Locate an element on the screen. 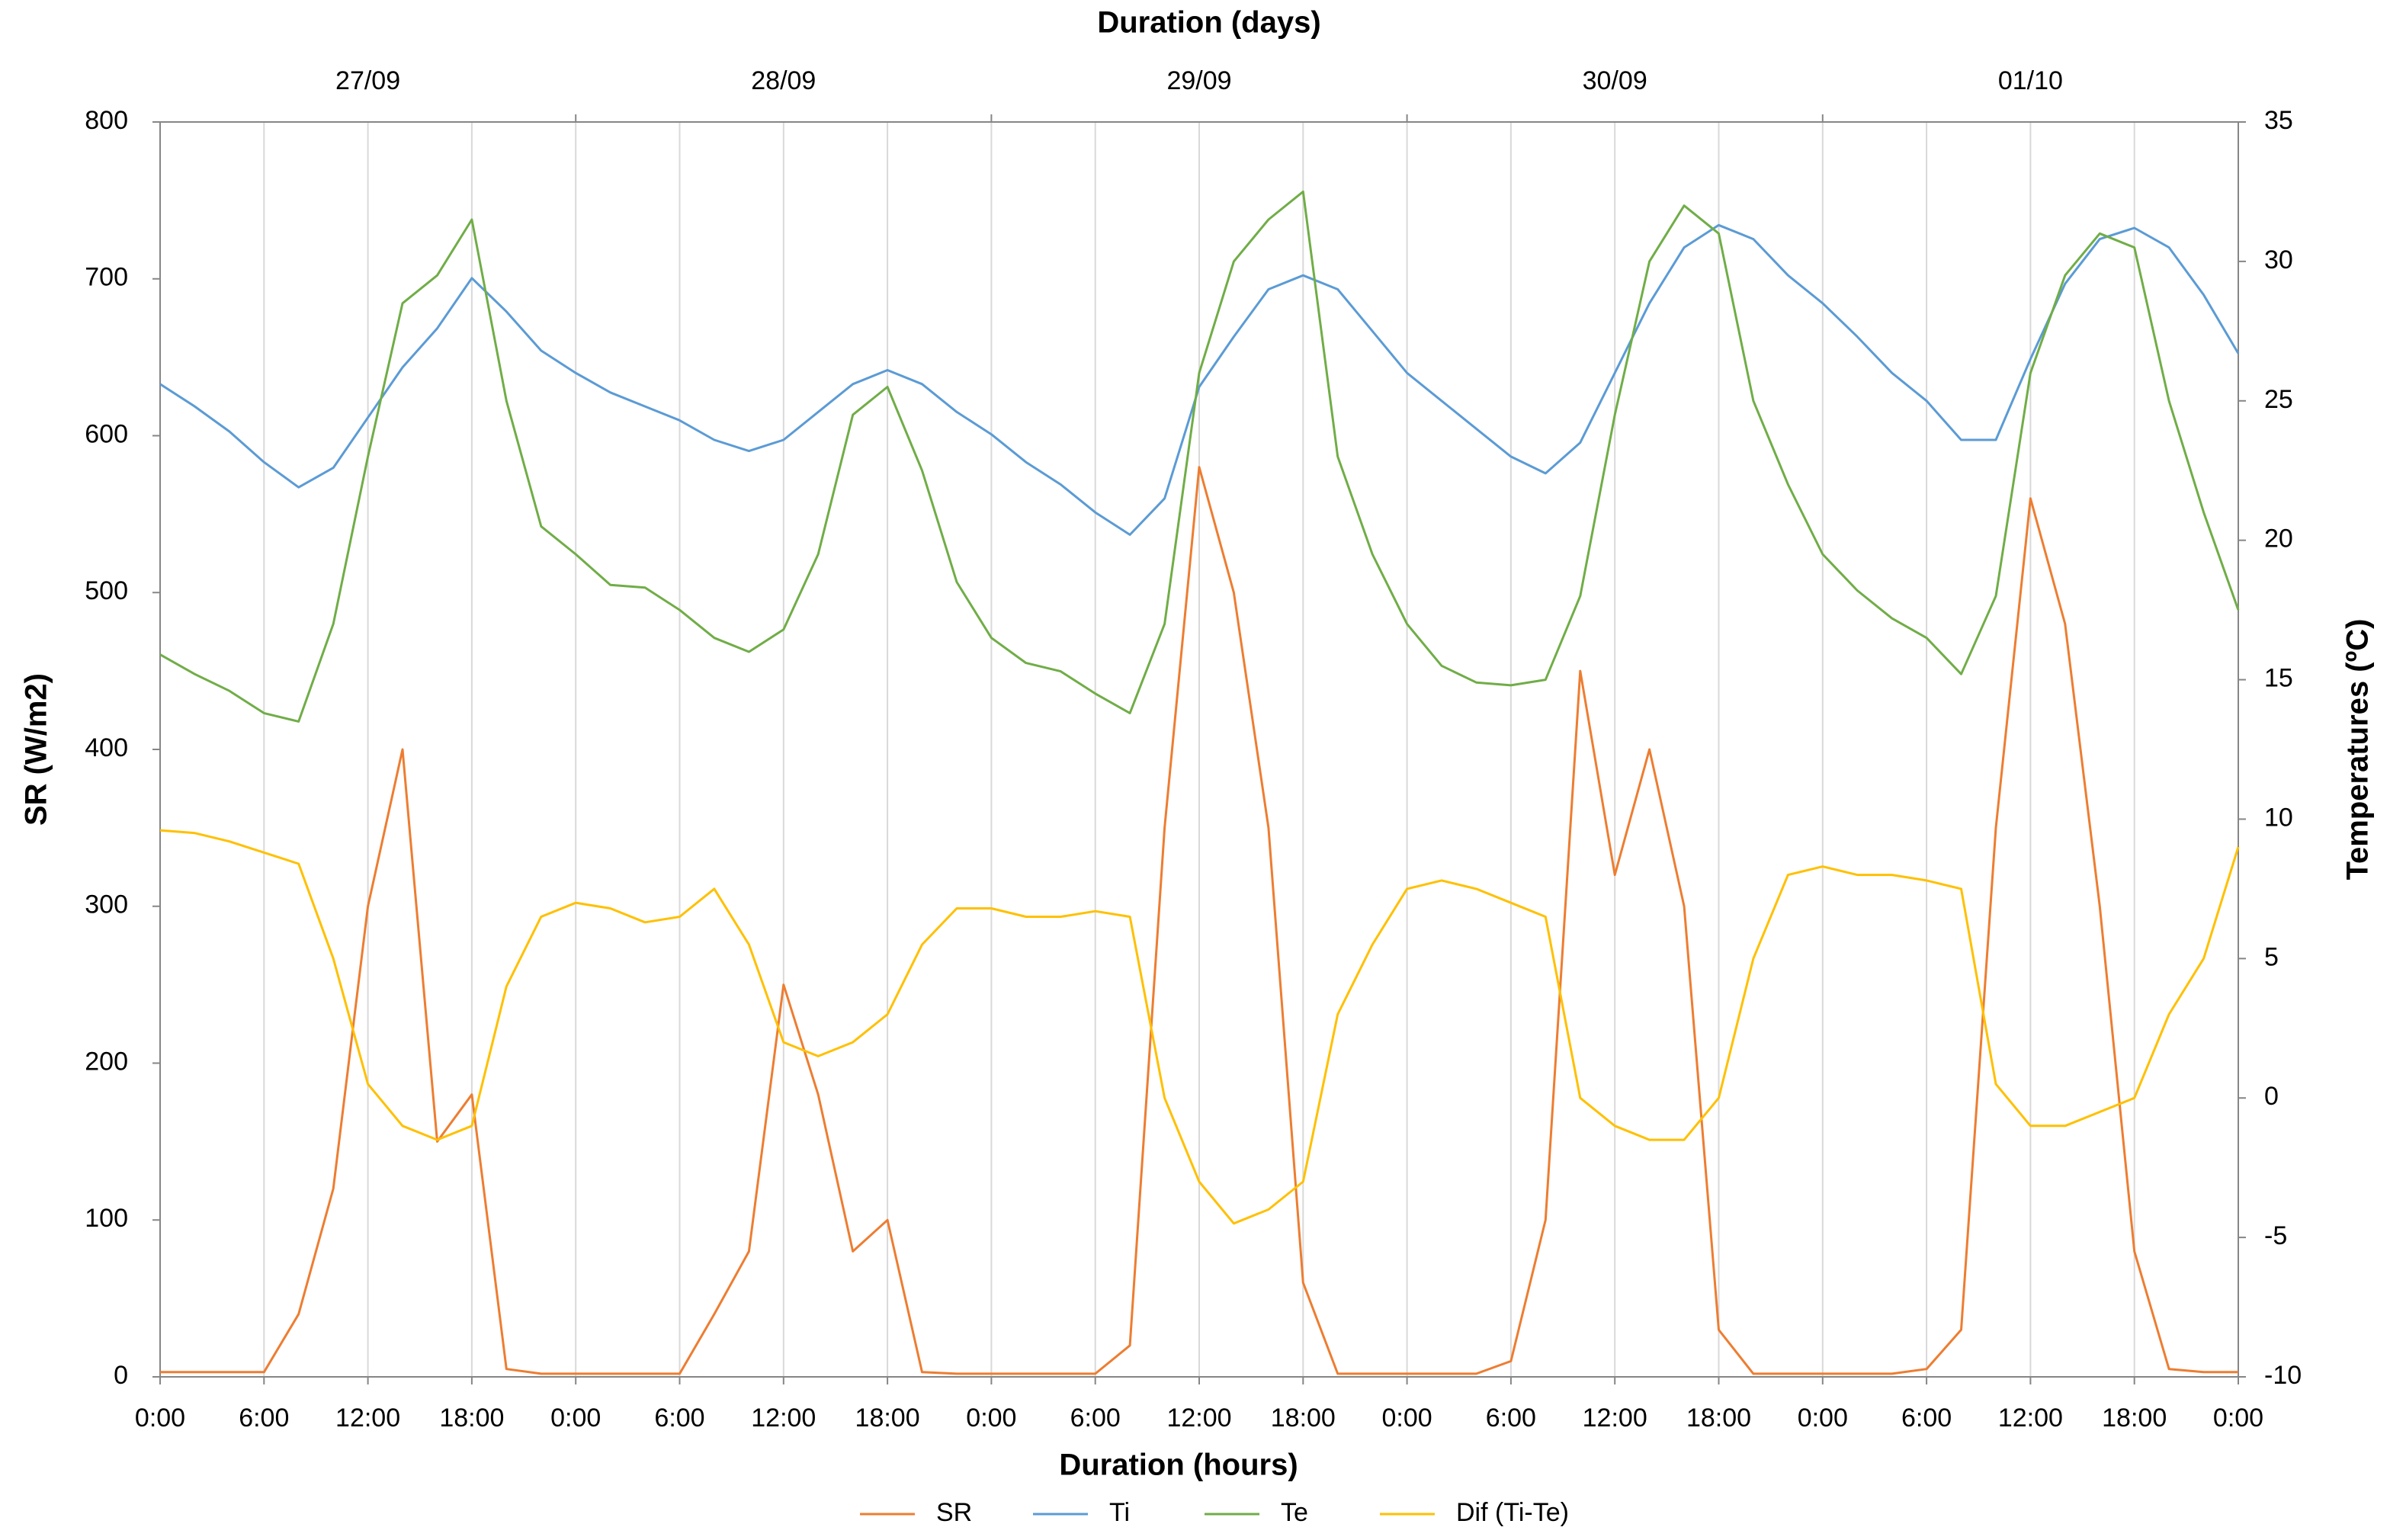 The height and width of the screenshot is (1540, 2390). x-axis-title: Duration (hours) is located at coordinates (1178, 1465).